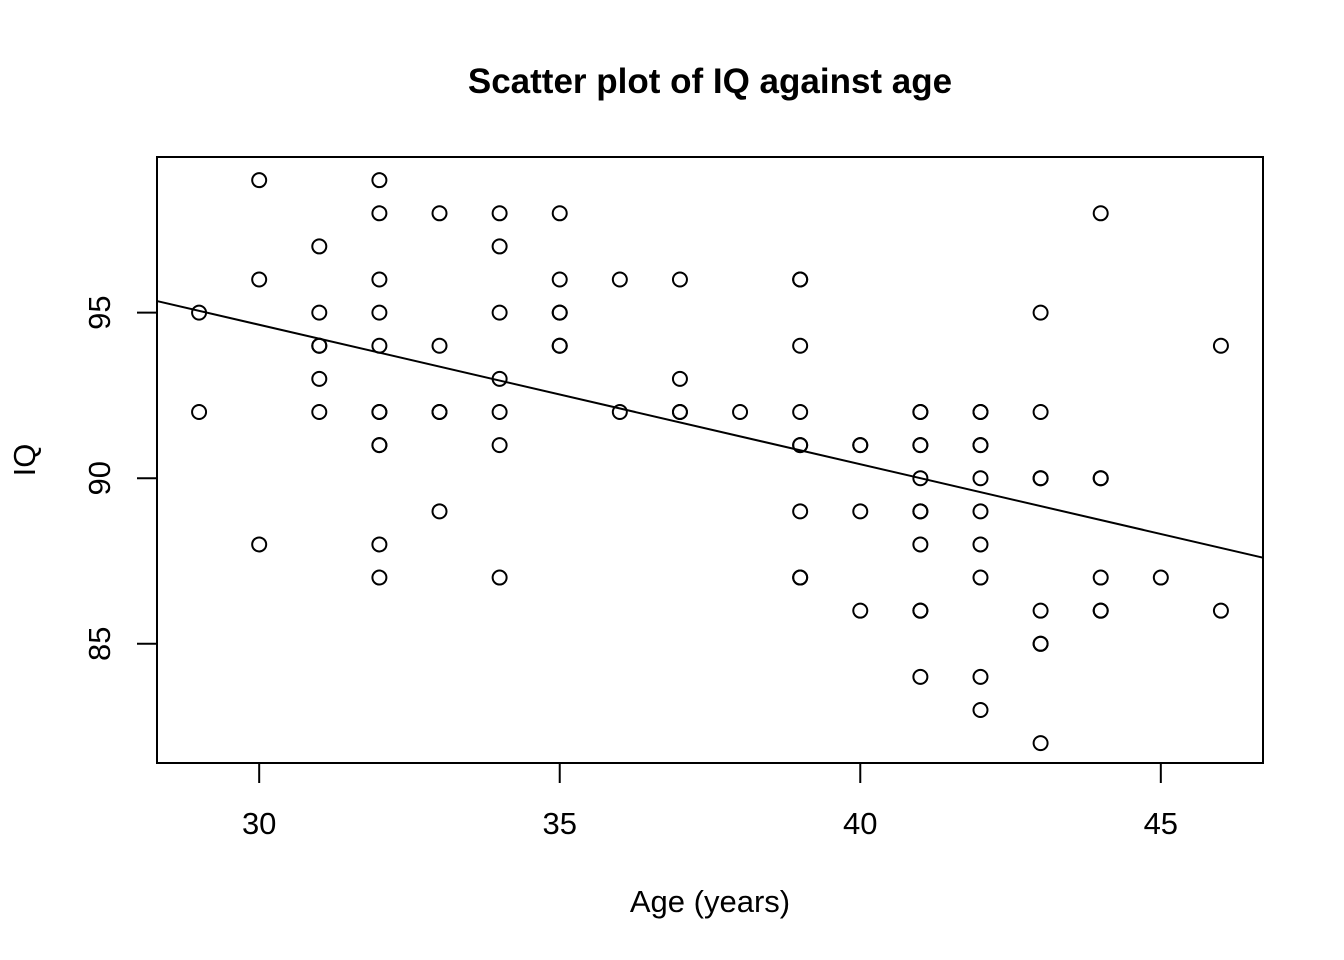  I want to click on x-axis: 30 35 40 45, so click(710, 801).